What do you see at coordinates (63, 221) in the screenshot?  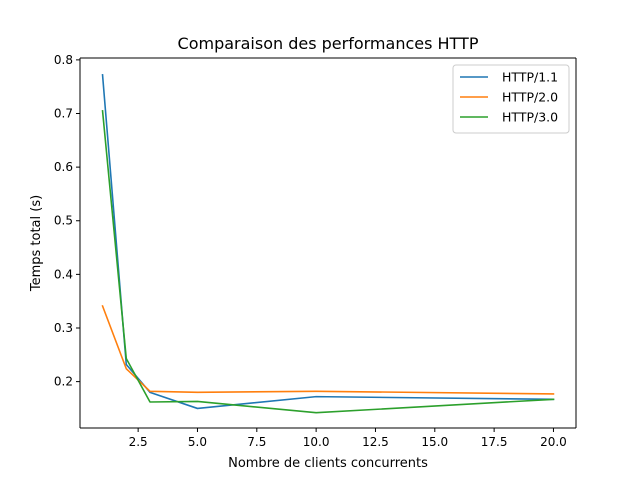 I see `y-tick-label: 0.5` at bounding box center [63, 221].